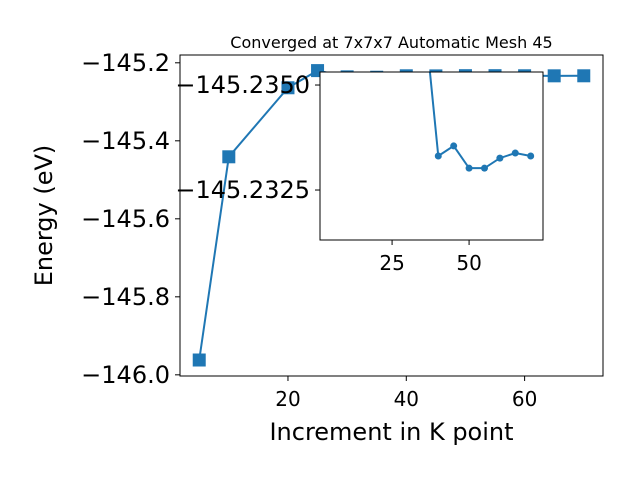  What do you see at coordinates (125, 375) in the screenshot?
I see `y-tick-label: −146.0` at bounding box center [125, 375].